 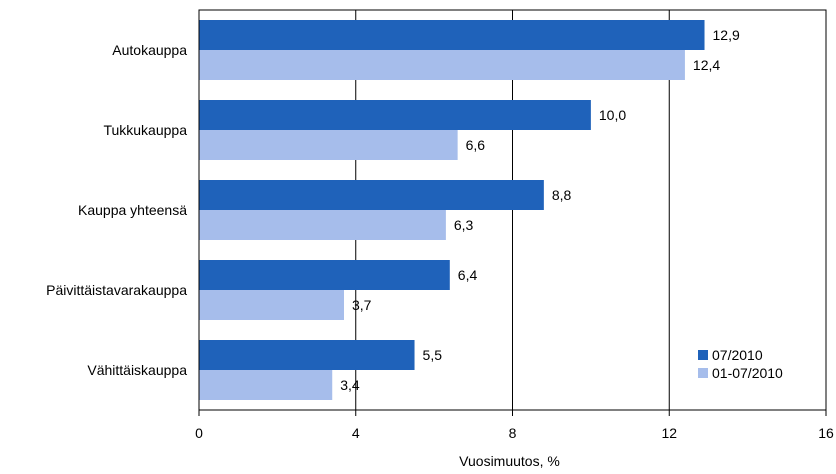 What do you see at coordinates (826, 433) in the screenshot?
I see `x-tick-label-16: 16` at bounding box center [826, 433].